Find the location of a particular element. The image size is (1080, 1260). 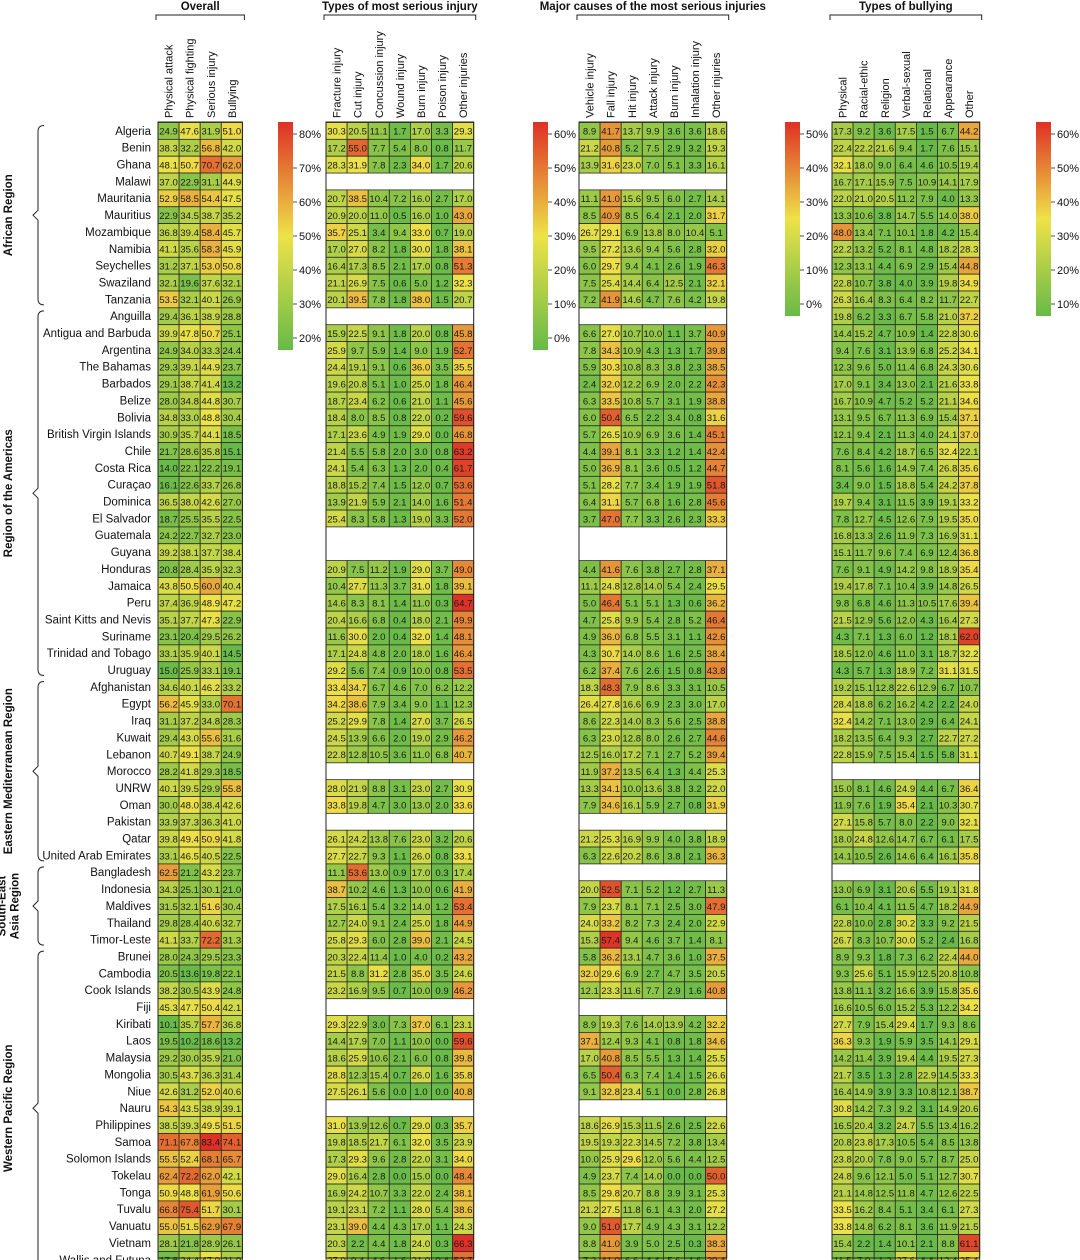

cell-value: 6.7 is located at coordinates (905, 317).